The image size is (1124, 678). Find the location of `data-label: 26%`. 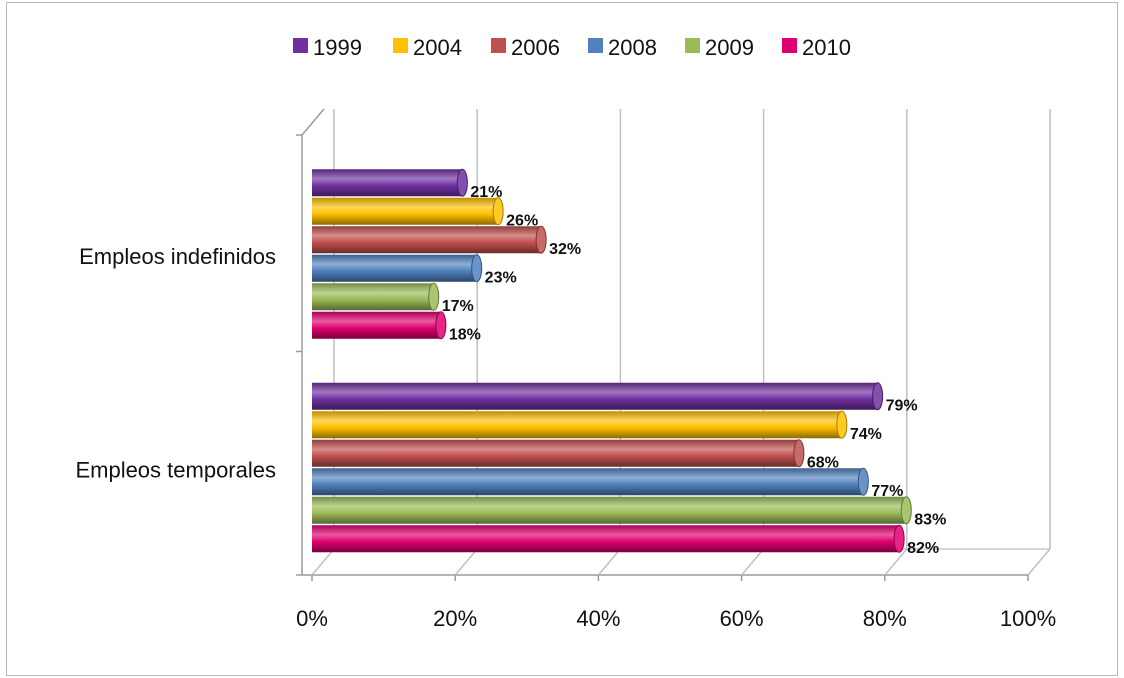

data-label: 26% is located at coordinates (522, 220).